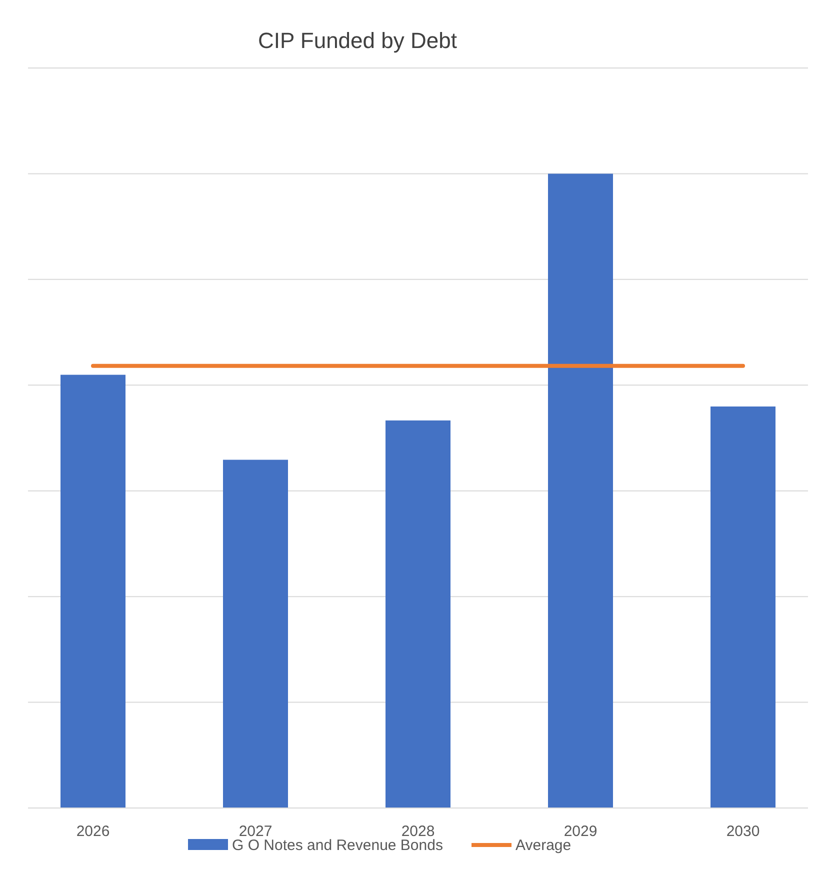 This screenshot has height=875, width=836. What do you see at coordinates (93, 831) in the screenshot?
I see `x-tick-label: 2026` at bounding box center [93, 831].